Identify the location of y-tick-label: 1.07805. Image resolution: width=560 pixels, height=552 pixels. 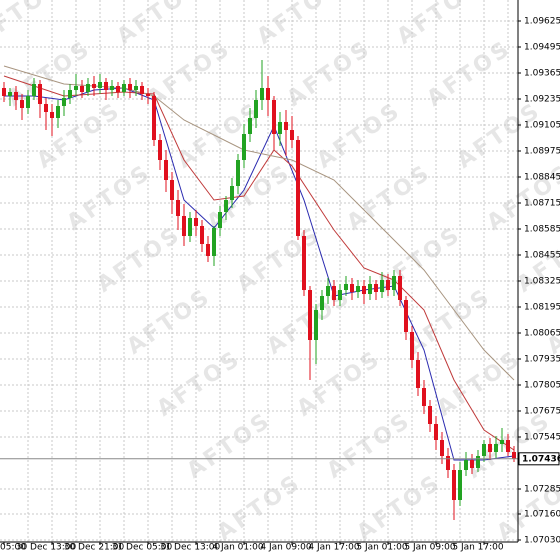
(542, 386).